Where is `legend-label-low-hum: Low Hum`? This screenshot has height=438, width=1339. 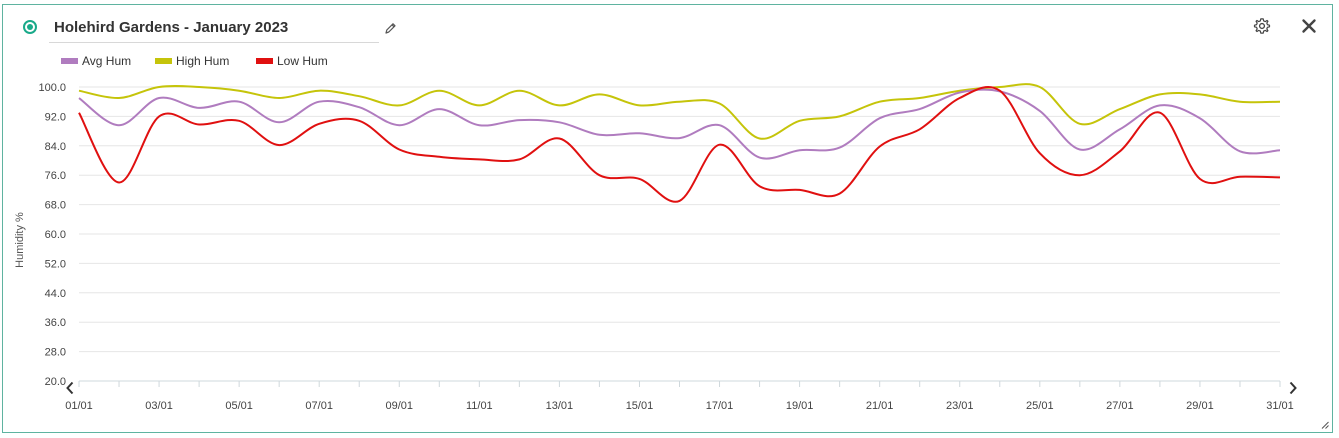 legend-label-low-hum: Low Hum is located at coordinates (302, 61).